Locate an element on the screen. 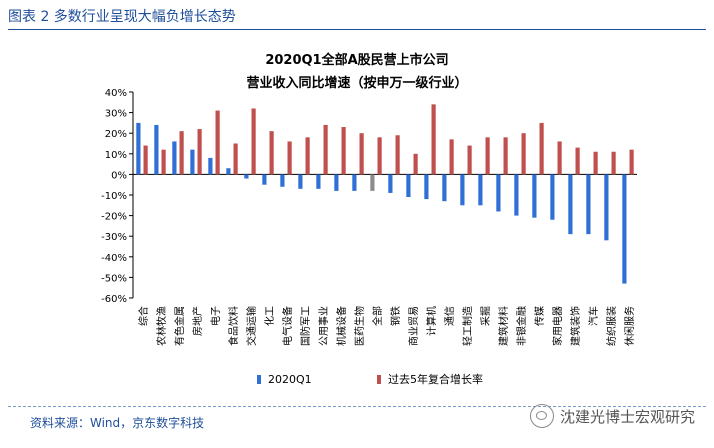 The height and width of the screenshot is (448, 714). legend-label-5yr-cagr: 过去5年复合增长率 is located at coordinates (435, 379).